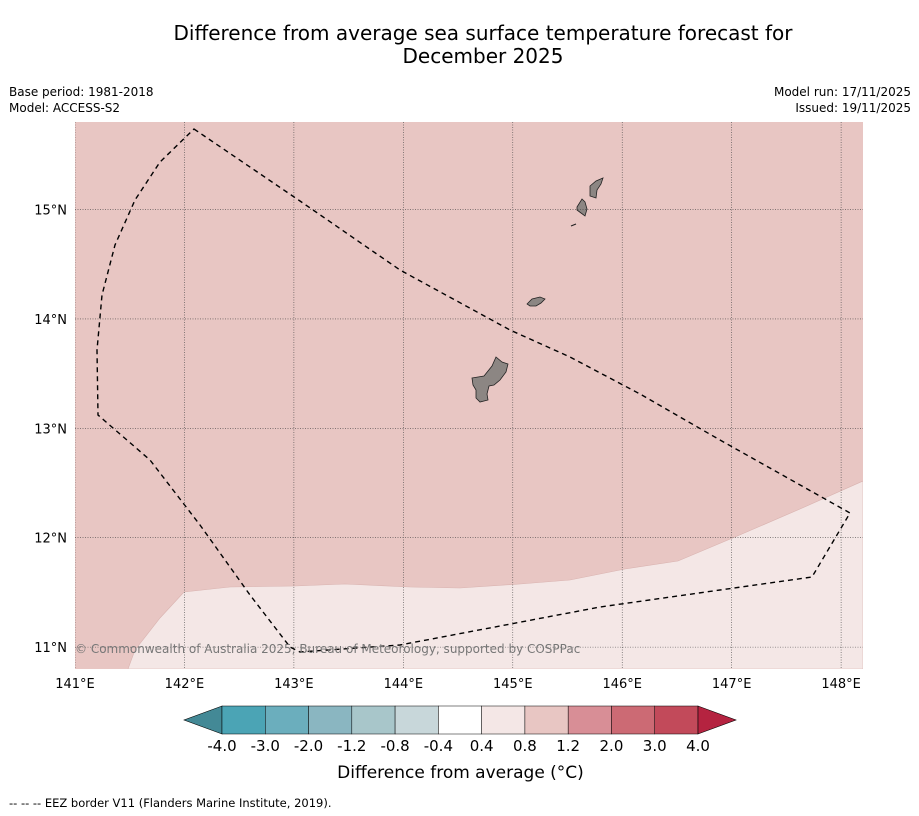 The image size is (919, 816). I want to click on title-line-2: December 2025, so click(483, 56).